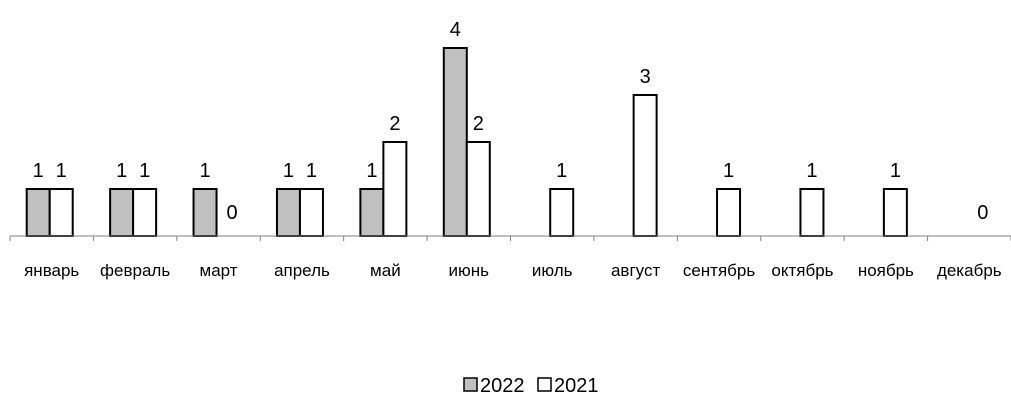 The image size is (1011, 408). Describe the element at coordinates (645, 77) in the screenshot. I see `data-label-2021-7: 3` at that location.